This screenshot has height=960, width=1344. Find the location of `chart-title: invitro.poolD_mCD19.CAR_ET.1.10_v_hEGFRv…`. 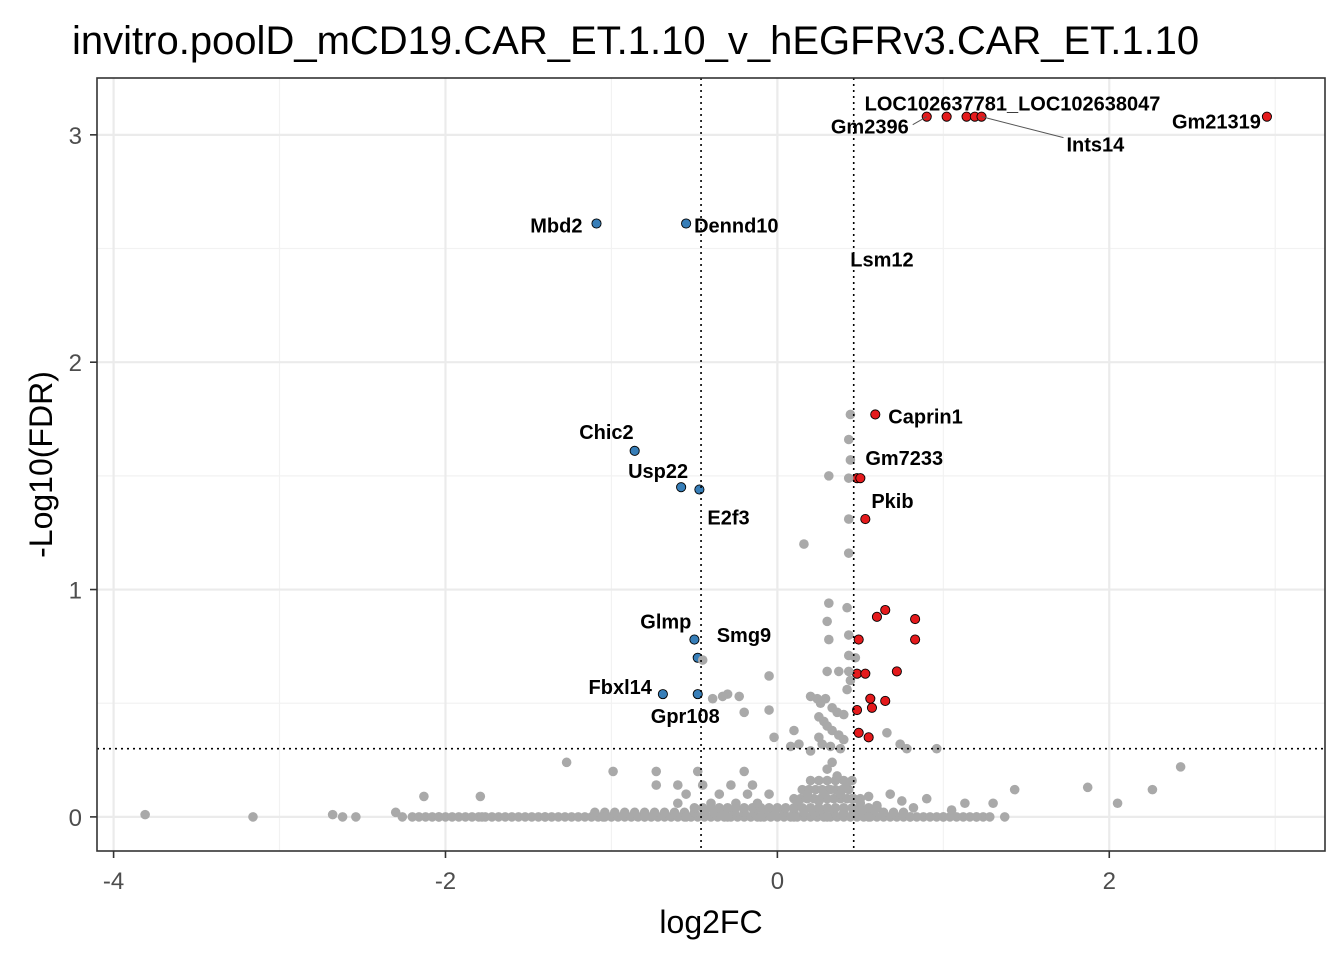

chart-title: invitro.poolD_mCD19.CAR_ET.1.10_v_hEGFRv… is located at coordinates (635, 41).